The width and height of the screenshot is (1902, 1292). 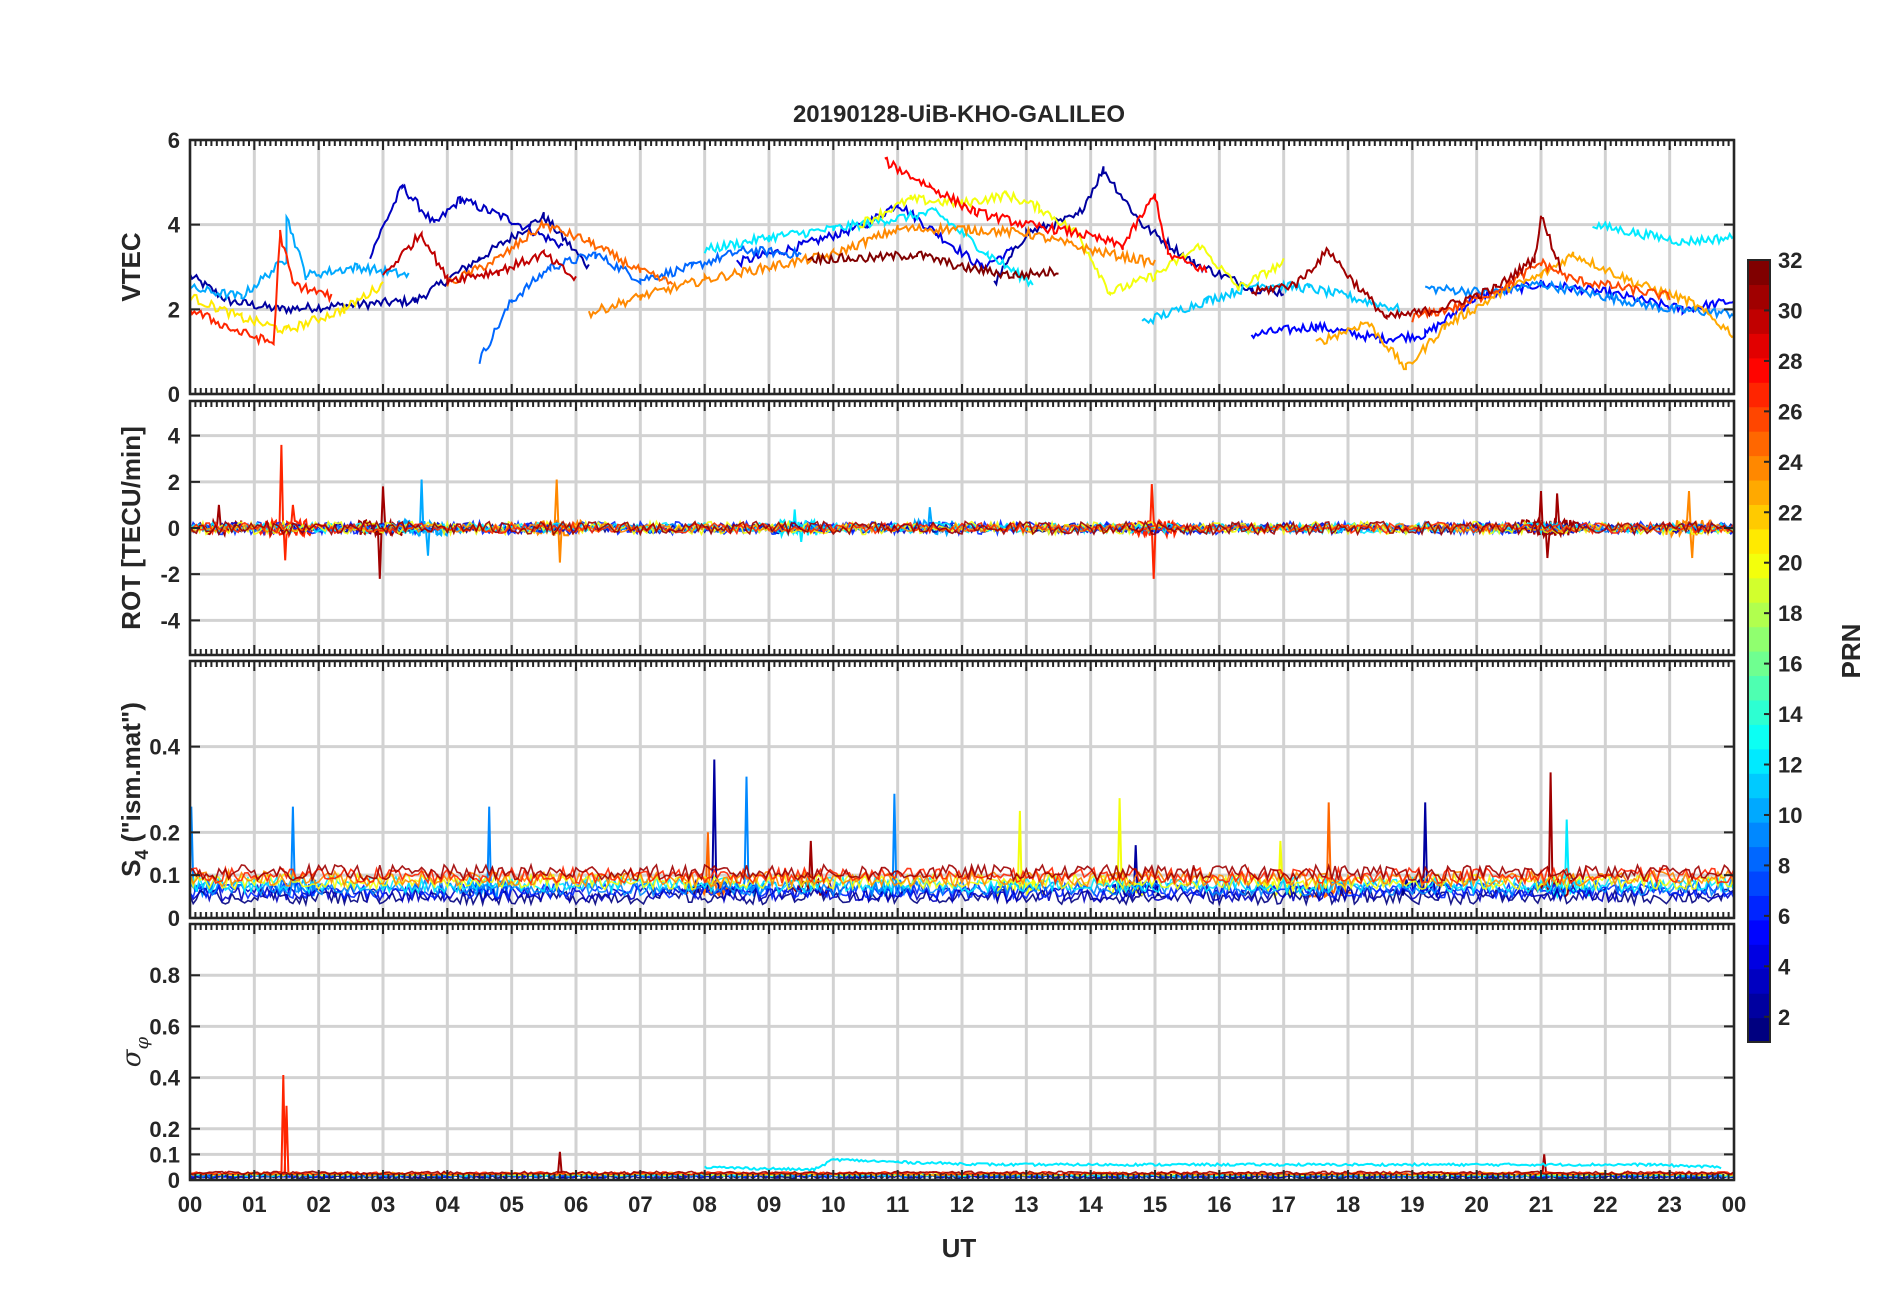 What do you see at coordinates (1790, 765) in the screenshot?
I see `colorbar-tick-label: 12` at bounding box center [1790, 765].